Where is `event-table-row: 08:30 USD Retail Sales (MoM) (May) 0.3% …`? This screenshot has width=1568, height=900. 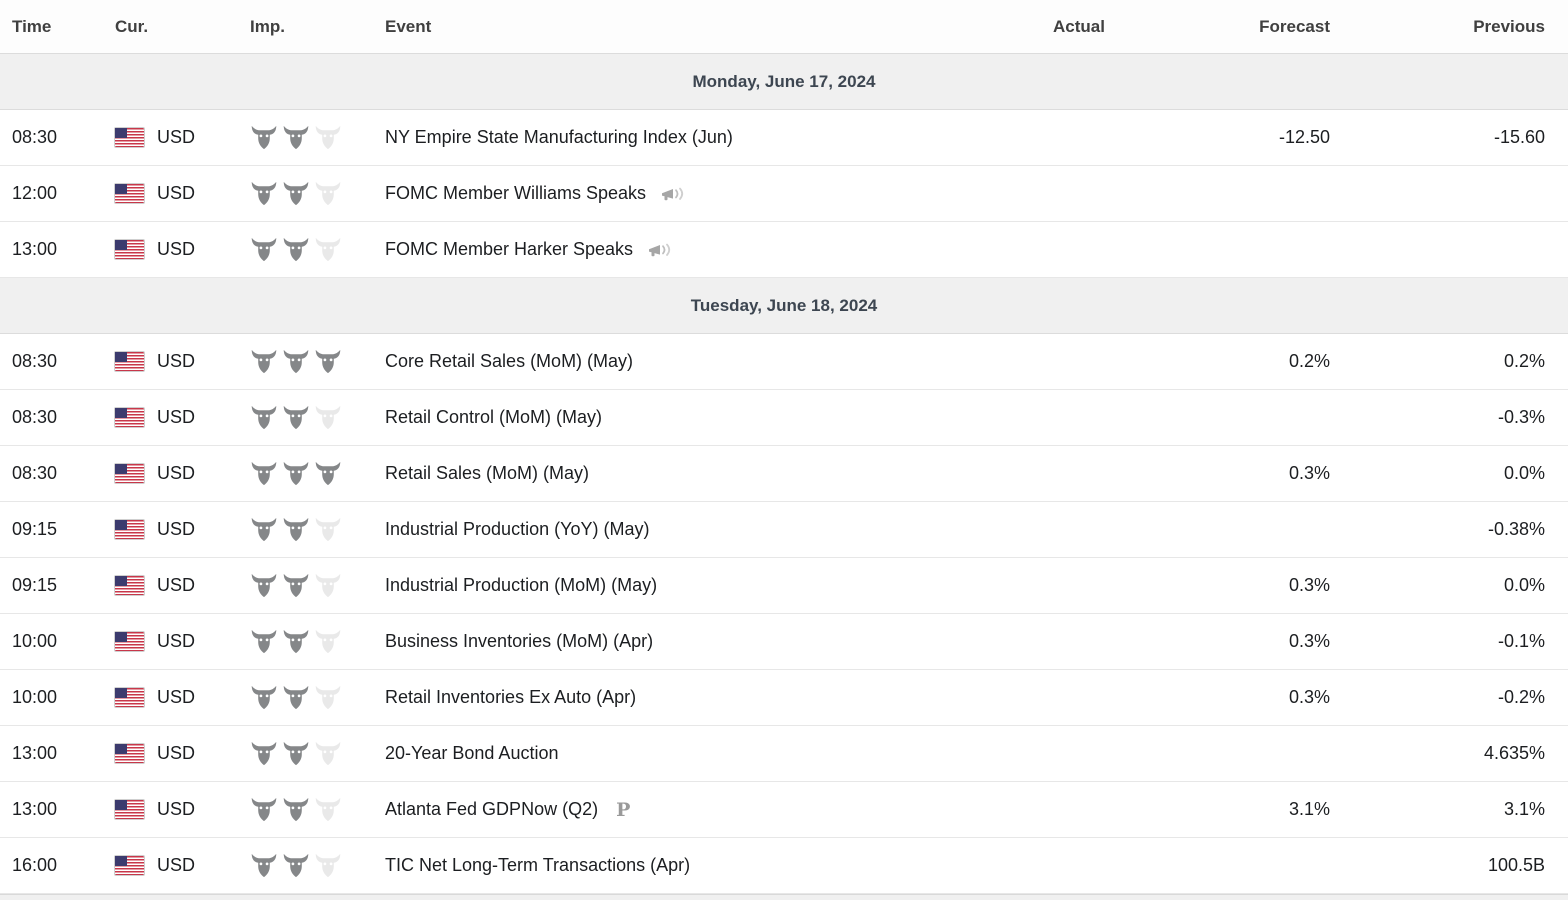 event-table-row: 08:30 USD Retail Sales (MoM) (May) 0.3% … is located at coordinates (784, 474).